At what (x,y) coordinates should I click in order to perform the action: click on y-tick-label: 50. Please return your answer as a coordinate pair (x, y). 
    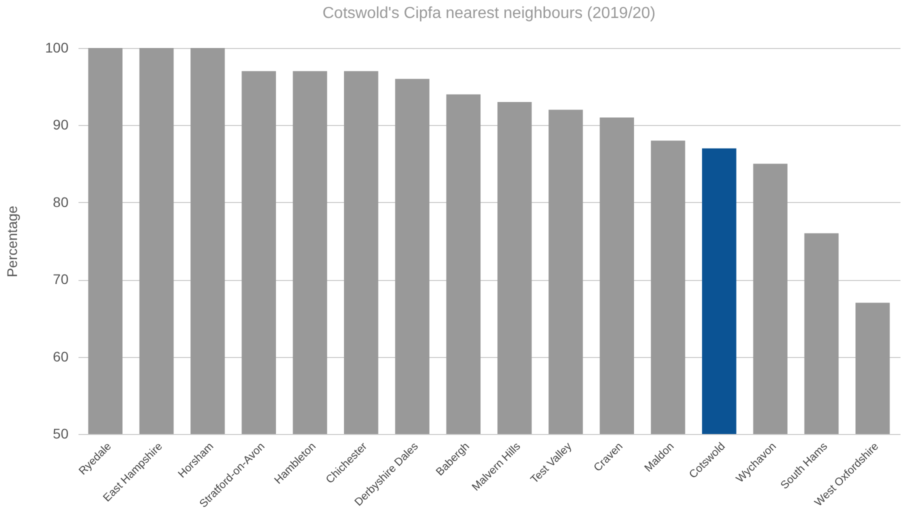
    Looking at the image, I should click on (60, 434).